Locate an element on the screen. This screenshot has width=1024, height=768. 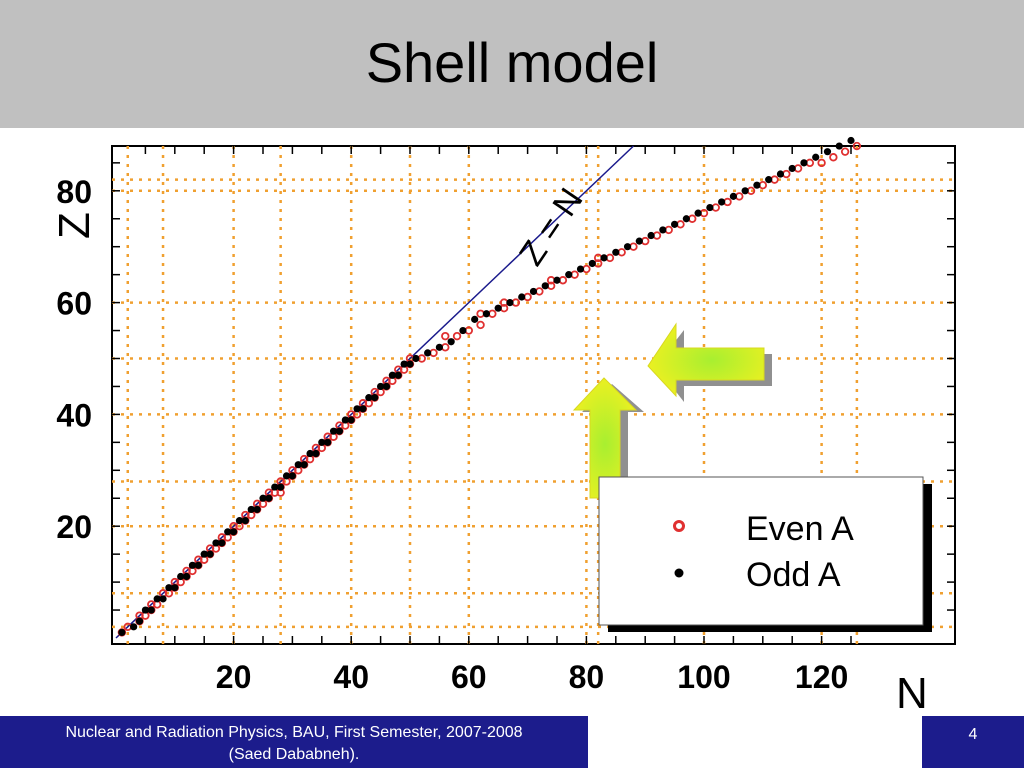
slide-title: Shell model is located at coordinates (512, 62).